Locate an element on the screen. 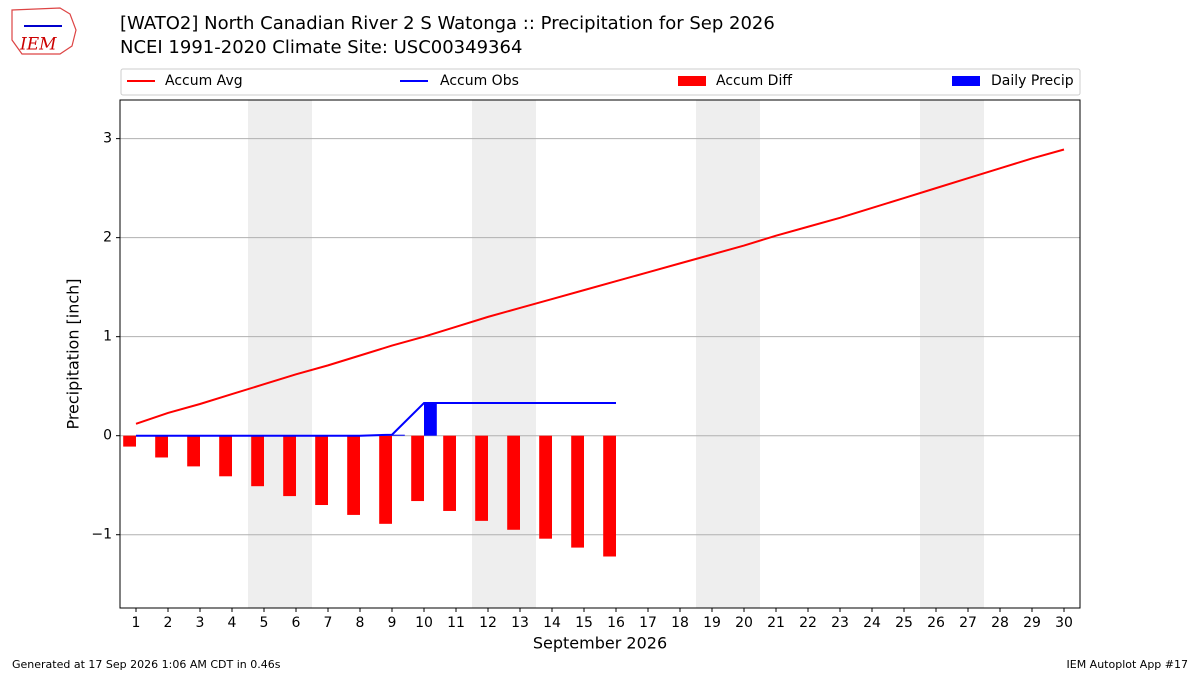 The image size is (1200, 675). x-tick-label: 27 is located at coordinates (968, 623).